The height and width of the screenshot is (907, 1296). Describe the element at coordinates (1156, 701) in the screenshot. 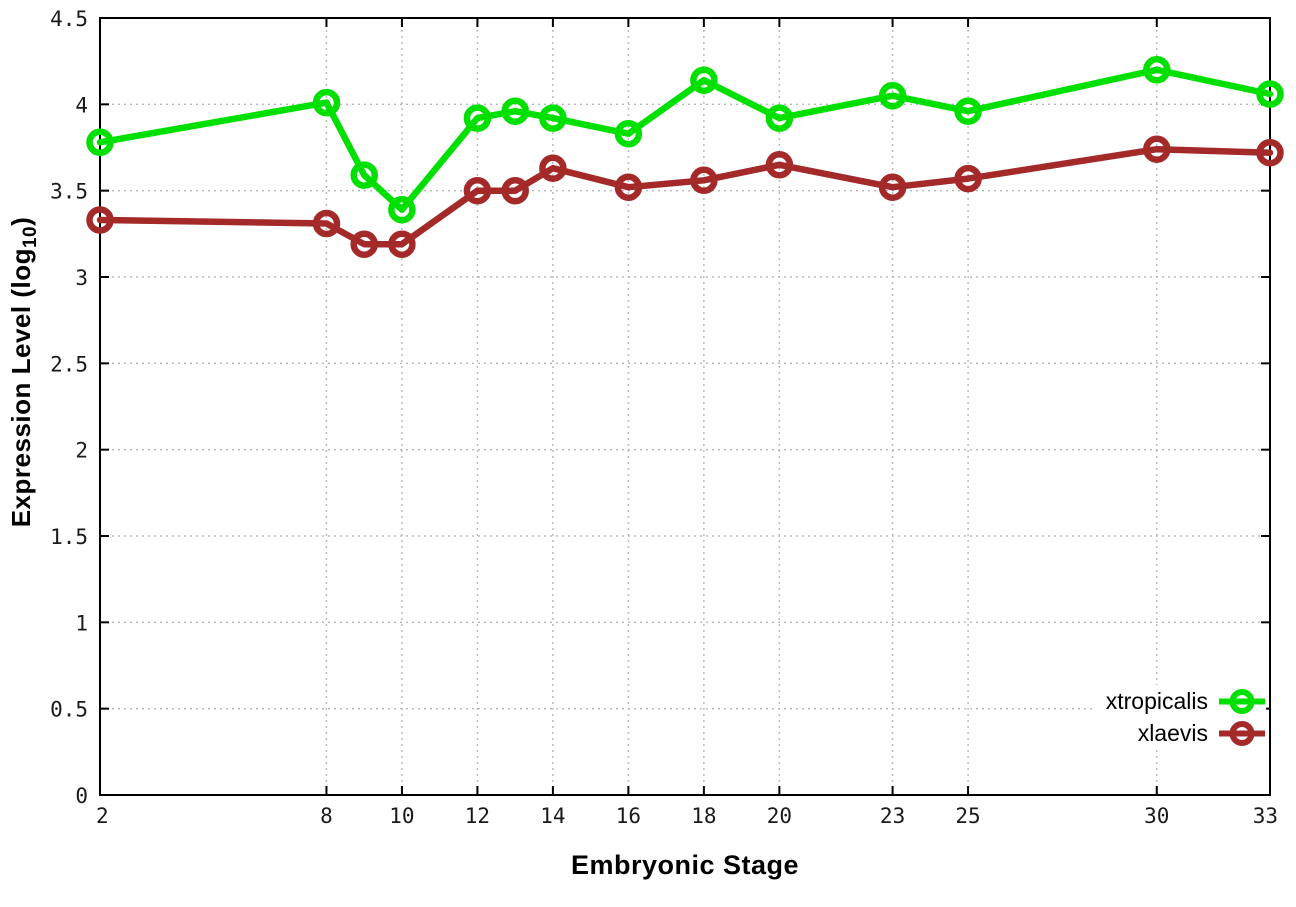

I see `legend-label: xtropicalis` at that location.